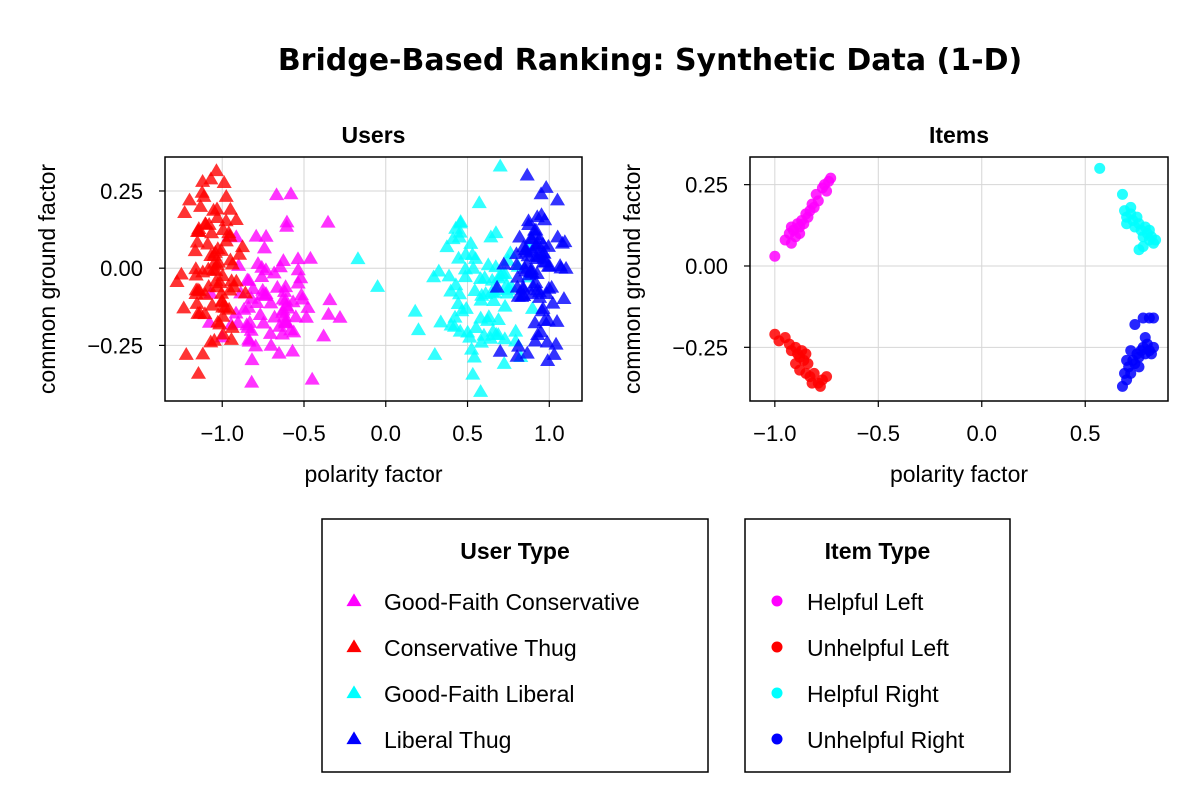 The width and height of the screenshot is (1200, 800). Describe the element at coordinates (878, 433) in the screenshot. I see `x-tick-label: −0.5` at that location.